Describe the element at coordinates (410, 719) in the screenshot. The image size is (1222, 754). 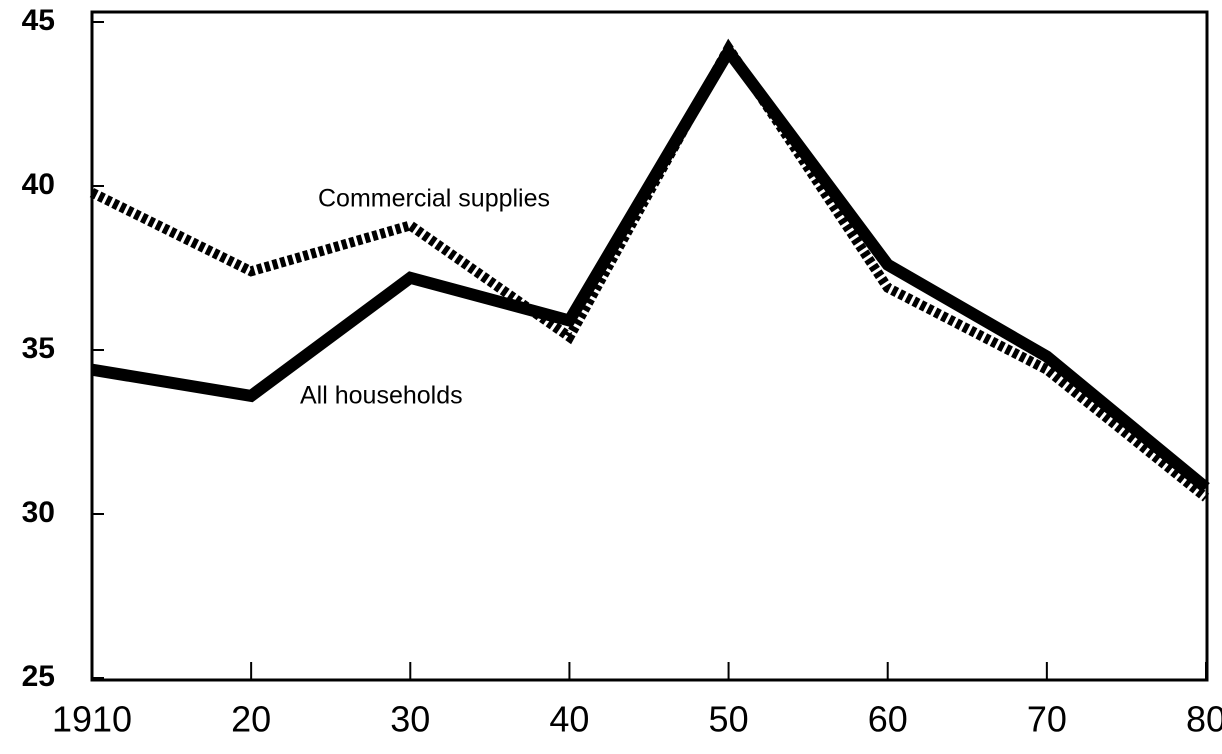
I see `x-tick-label: 30` at that location.